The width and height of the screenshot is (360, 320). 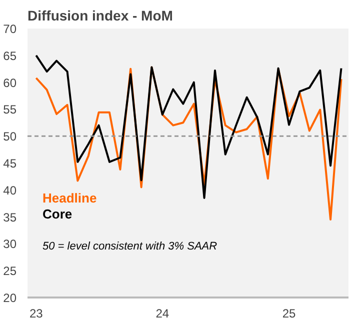 I want to click on y-tick-label: 35, so click(x=10, y=217).